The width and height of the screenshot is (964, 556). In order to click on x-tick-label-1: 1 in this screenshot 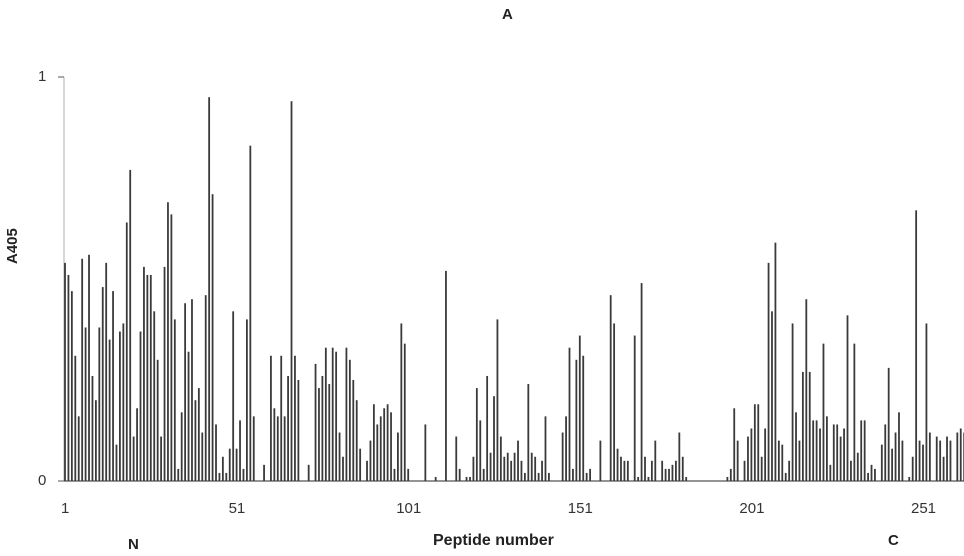, I will do `click(65, 508)`.